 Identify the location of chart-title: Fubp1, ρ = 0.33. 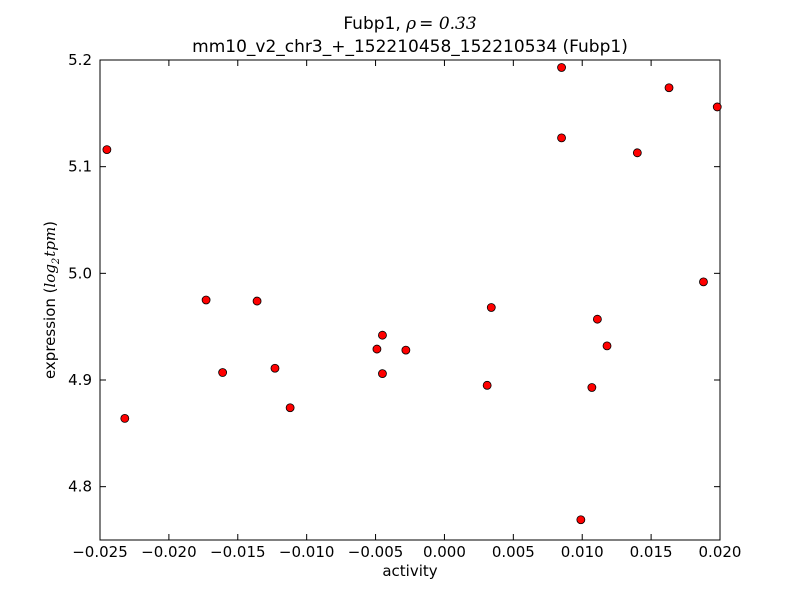
(409, 24).